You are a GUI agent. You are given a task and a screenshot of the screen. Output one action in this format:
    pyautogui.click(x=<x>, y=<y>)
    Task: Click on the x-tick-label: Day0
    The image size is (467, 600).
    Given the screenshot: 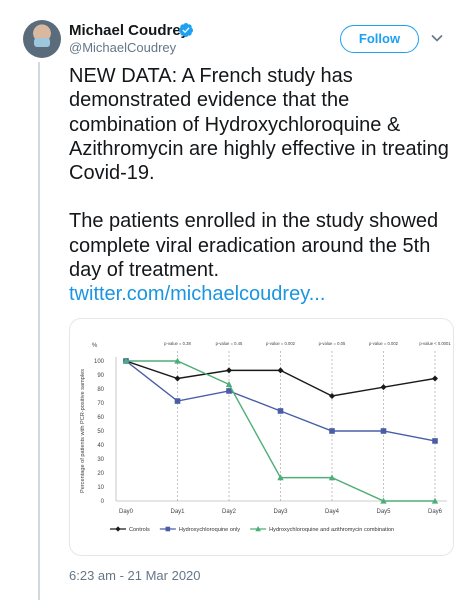 What is the action you would take?
    pyautogui.click(x=126, y=512)
    